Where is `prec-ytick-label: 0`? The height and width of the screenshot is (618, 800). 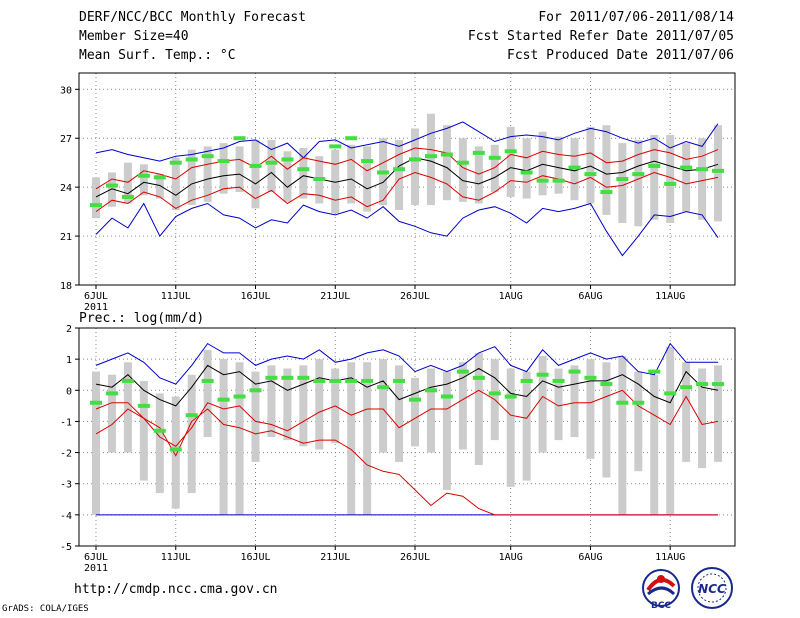 prec-ytick-label: 0 is located at coordinates (69, 391).